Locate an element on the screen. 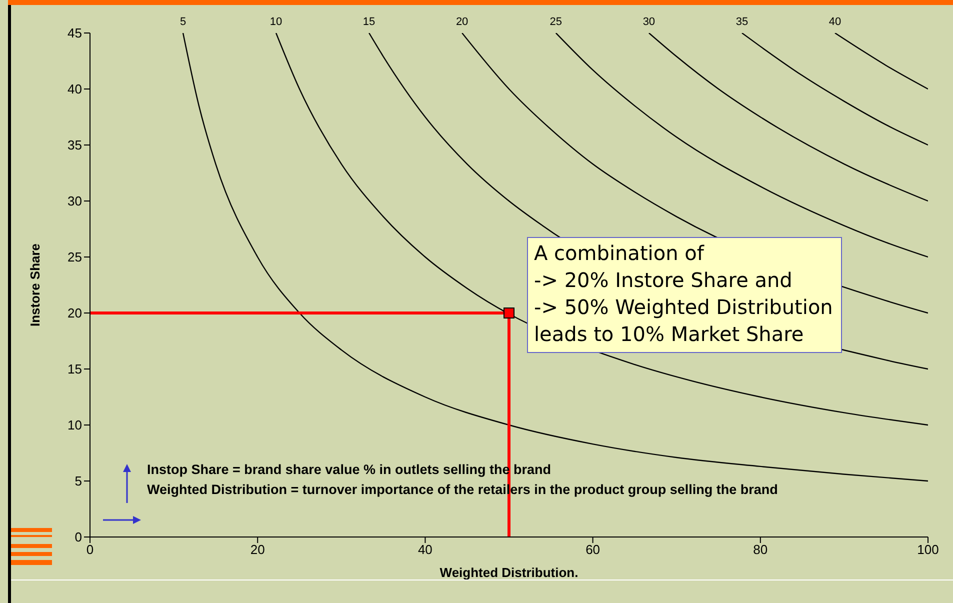  y-axis-title: Instore Share is located at coordinates (35, 285).